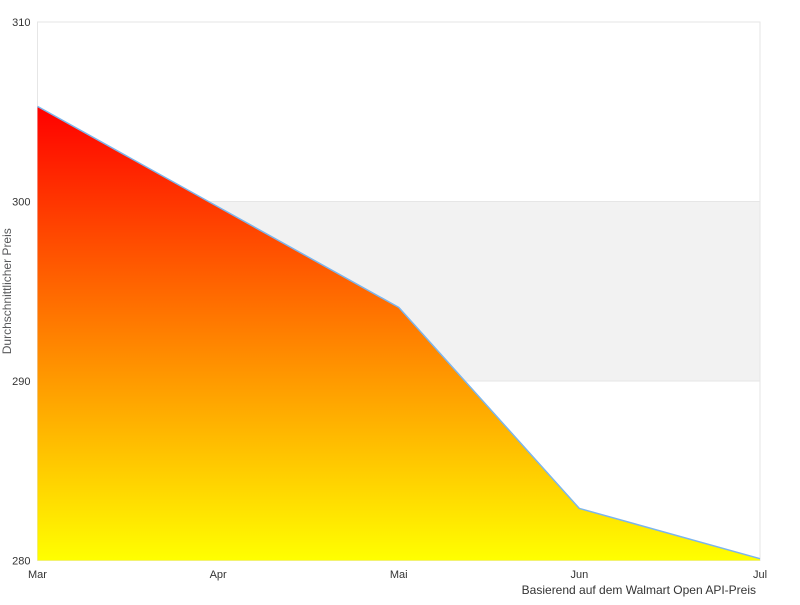 The height and width of the screenshot is (605, 800). Describe the element at coordinates (21, 562) in the screenshot. I see `y-tick-label: 280` at that location.